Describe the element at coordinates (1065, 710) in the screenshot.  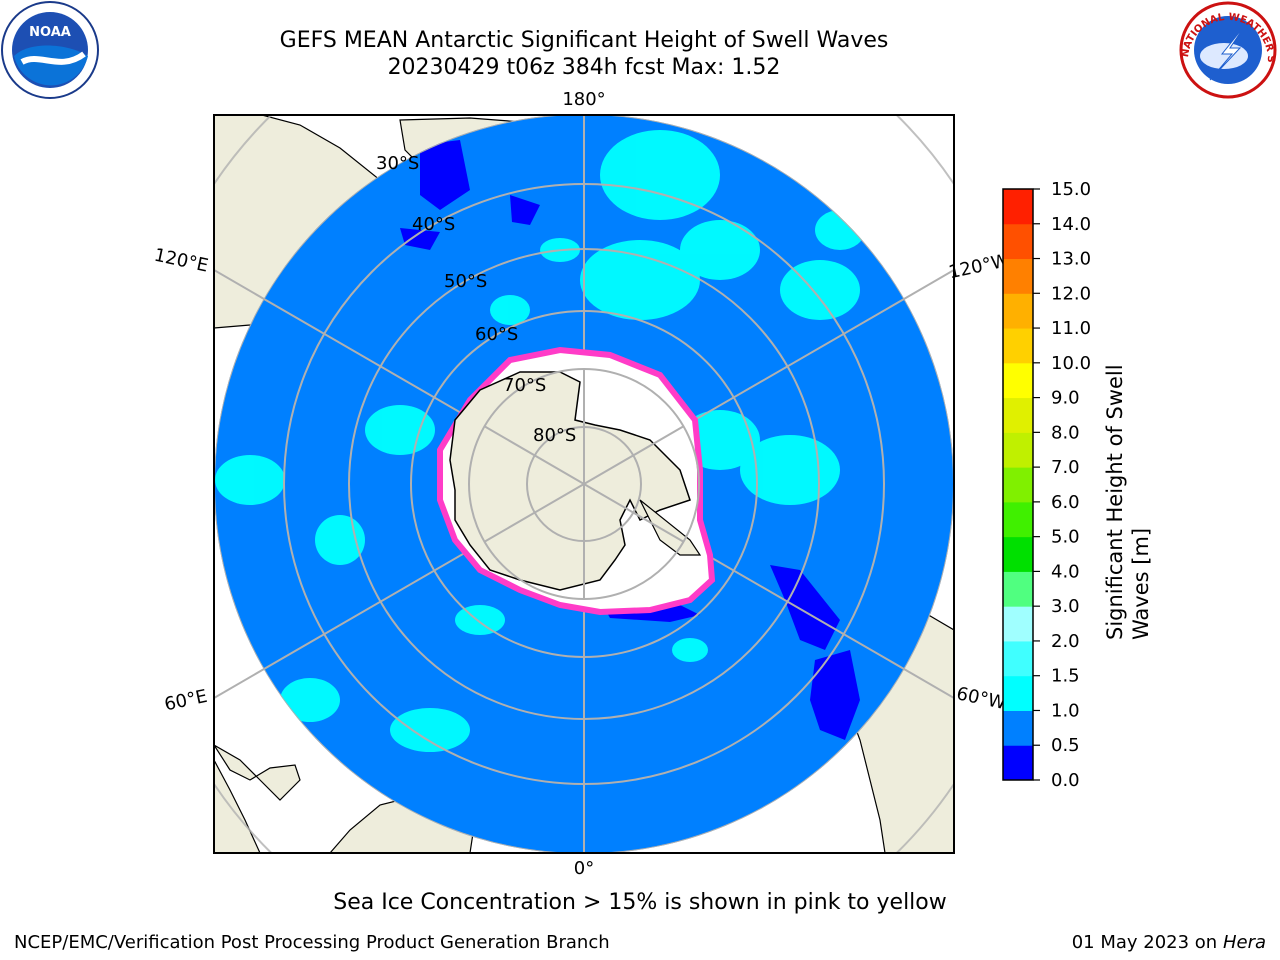
I see `colorbar-tick-label: 1.0` at that location.